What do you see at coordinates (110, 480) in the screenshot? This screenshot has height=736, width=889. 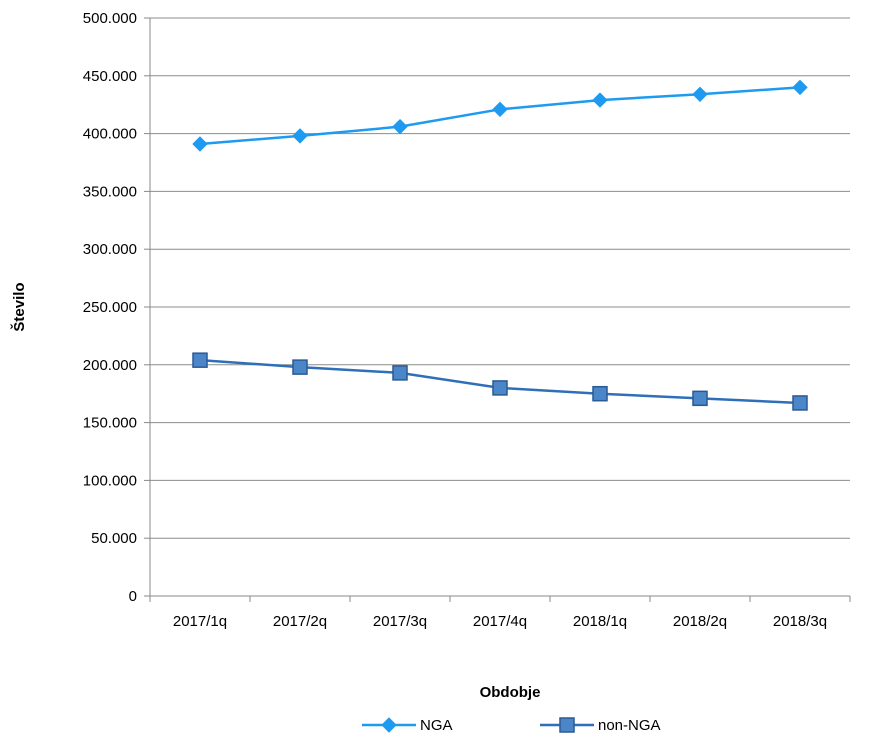 I see `y-tick-label: 100.000` at bounding box center [110, 480].